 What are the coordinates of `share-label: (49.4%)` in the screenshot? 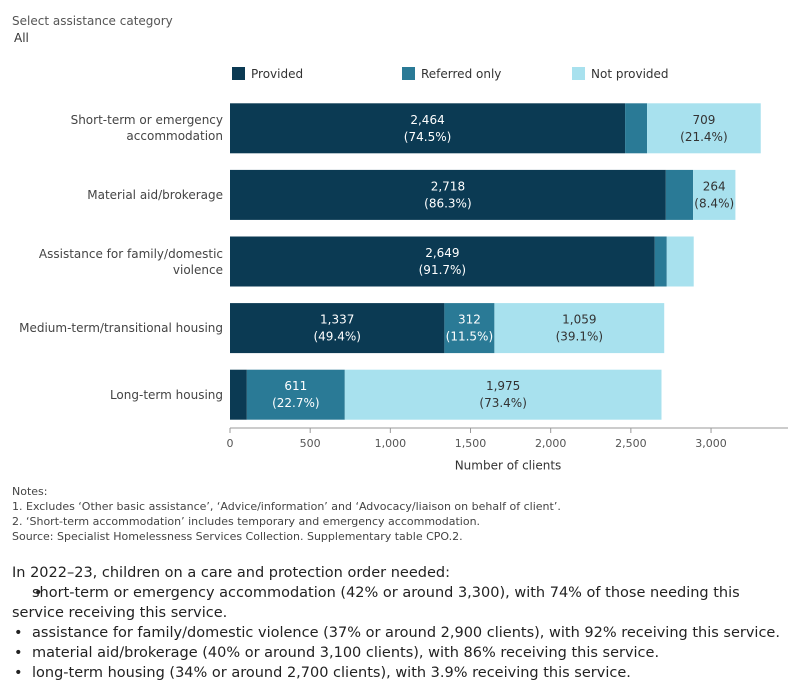 It's located at (336, 337).